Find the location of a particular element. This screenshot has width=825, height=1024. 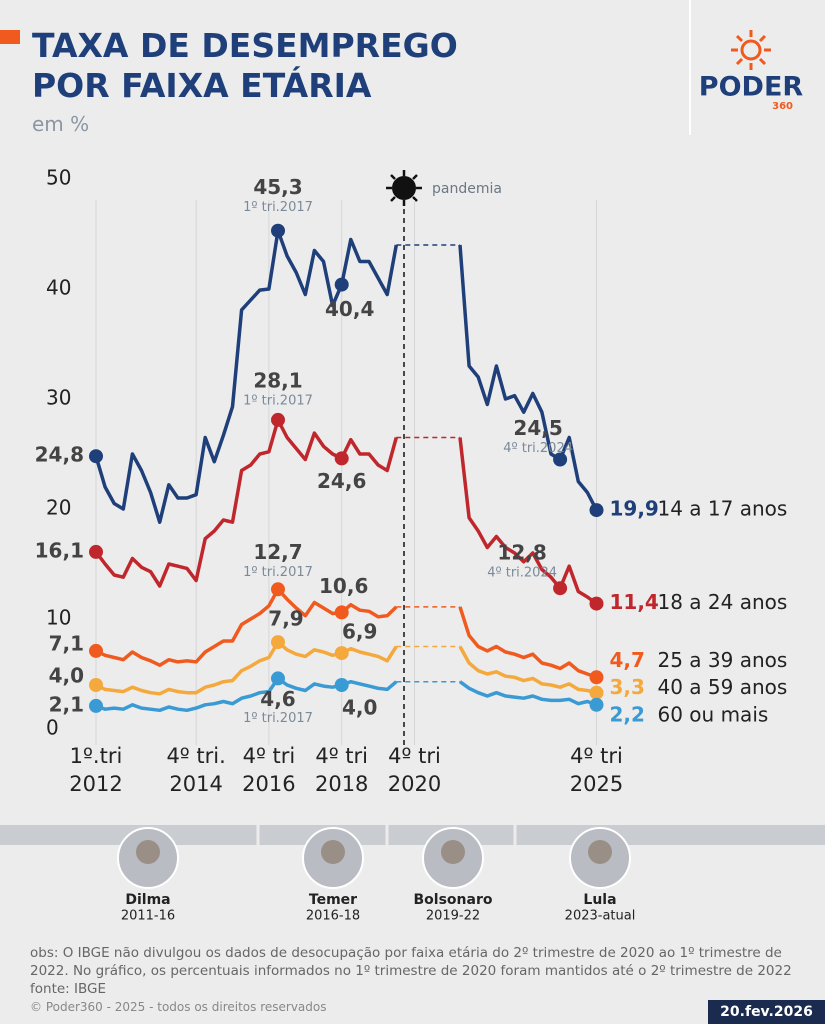

accent is located at coordinates (10, 37).